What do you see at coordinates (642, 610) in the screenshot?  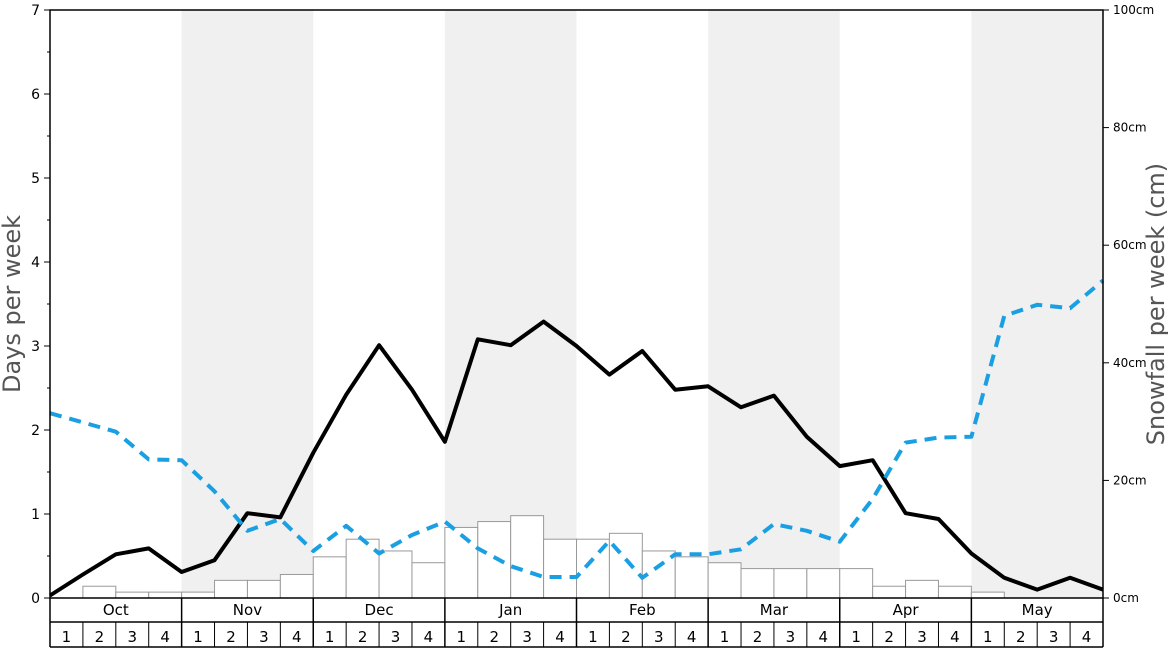 I see `month-label-feb: Feb` at bounding box center [642, 610].